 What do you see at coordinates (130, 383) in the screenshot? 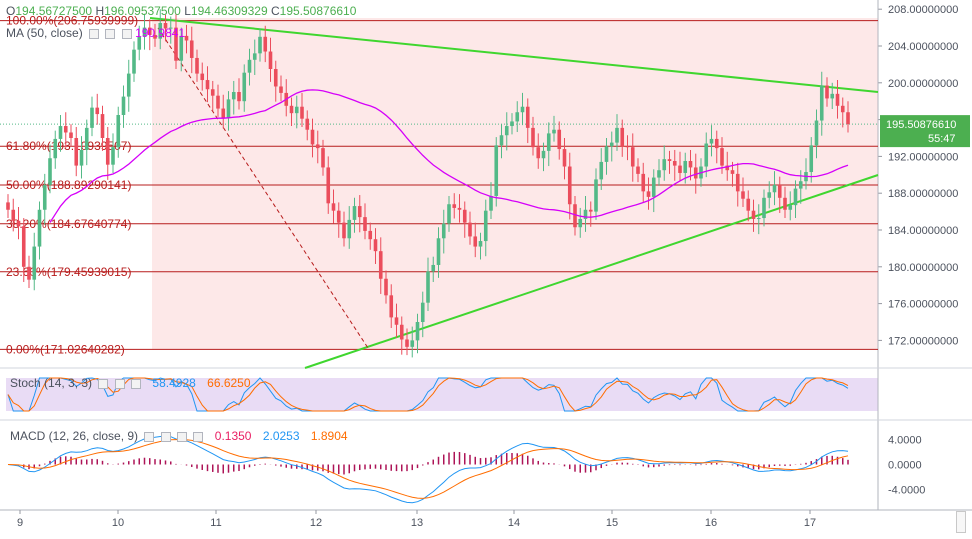
I see `stoch-legend: Stoch (14, 3, 3) 58.4928 66.6250` at bounding box center [130, 383].